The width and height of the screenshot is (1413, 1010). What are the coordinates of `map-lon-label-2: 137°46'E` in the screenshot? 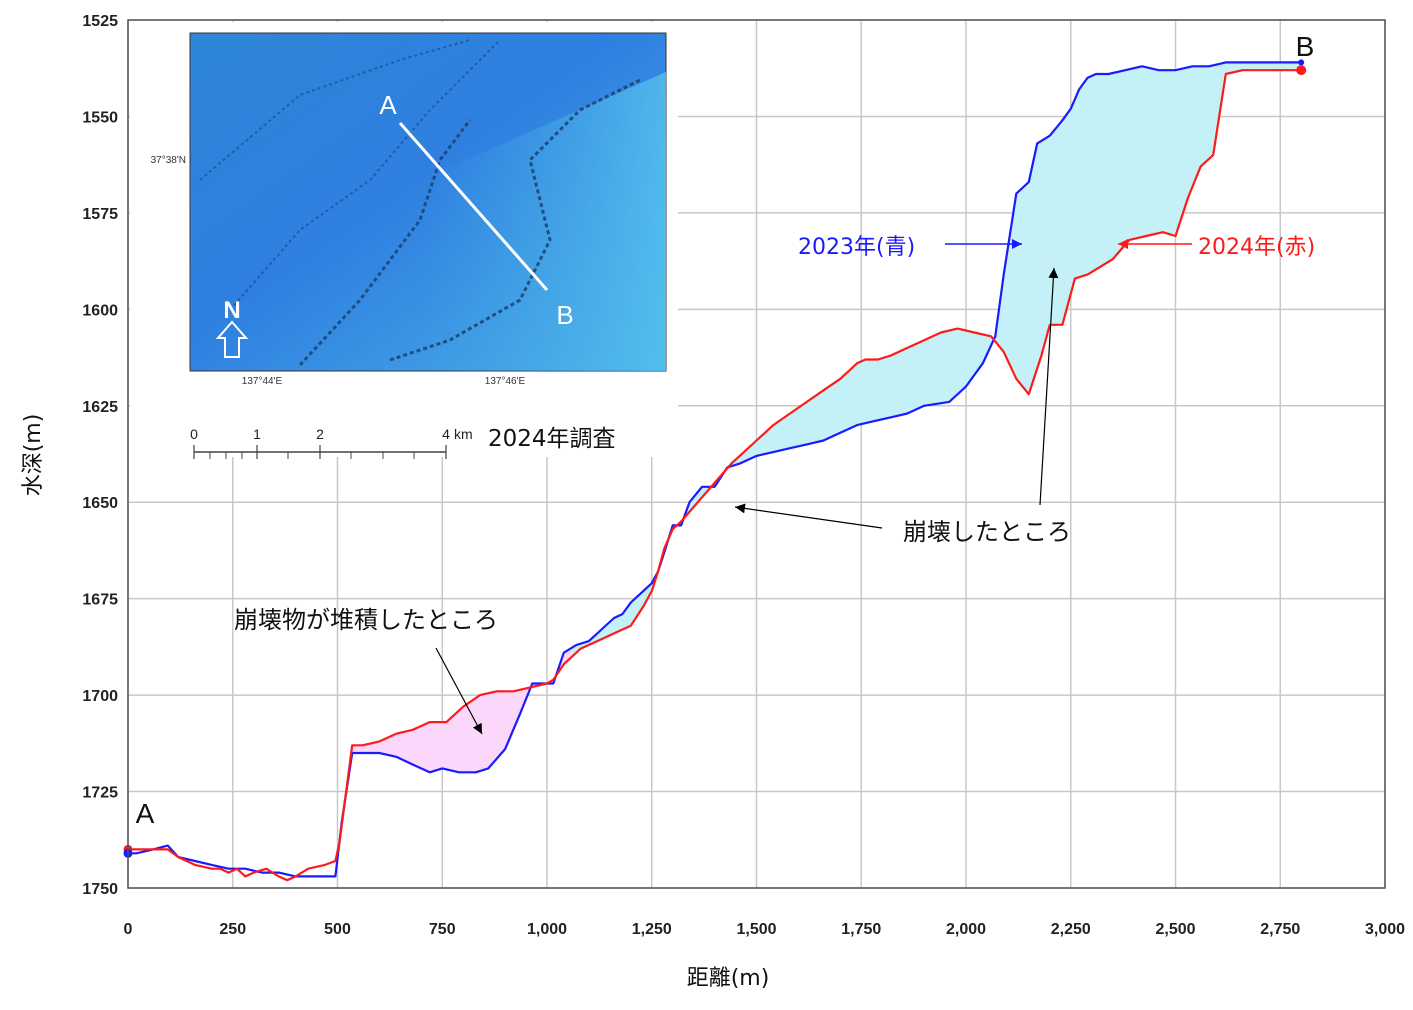 It's located at (505, 381).